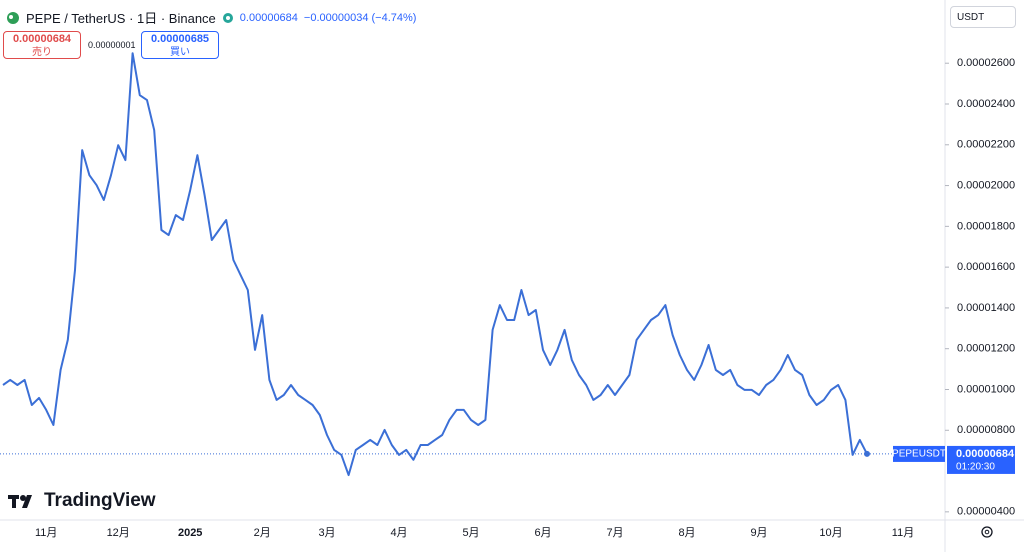  I want to click on symbol-icon, so click(13, 17).